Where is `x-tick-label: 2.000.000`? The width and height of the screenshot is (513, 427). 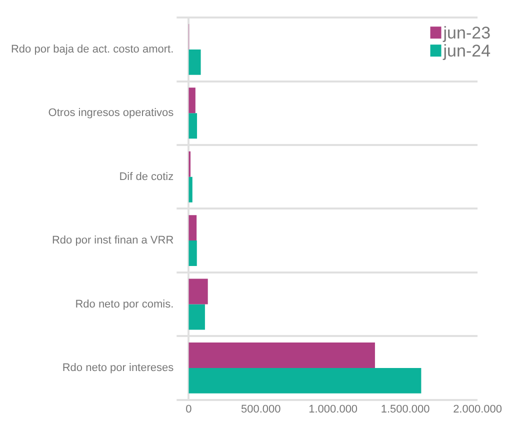 x-tick-label: 2.000.000 is located at coordinates (477, 409).